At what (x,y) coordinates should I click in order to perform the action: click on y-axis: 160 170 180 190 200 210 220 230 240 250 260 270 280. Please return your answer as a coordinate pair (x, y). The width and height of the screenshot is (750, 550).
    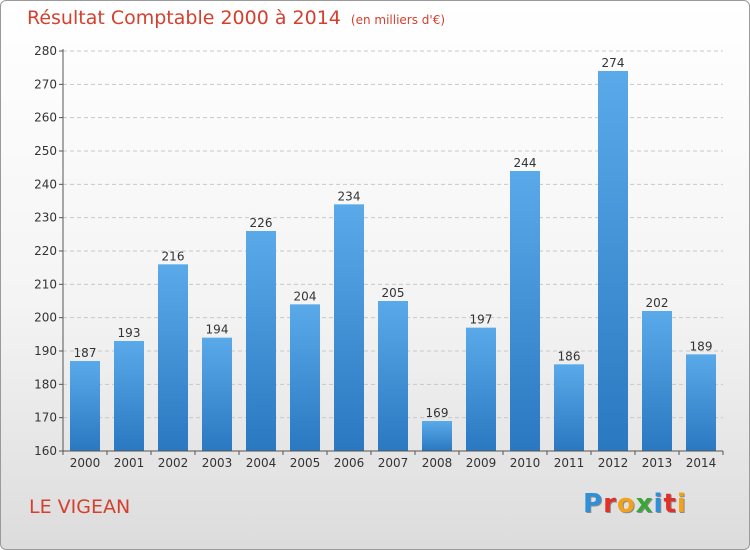
    Looking at the image, I should click on (49, 251).